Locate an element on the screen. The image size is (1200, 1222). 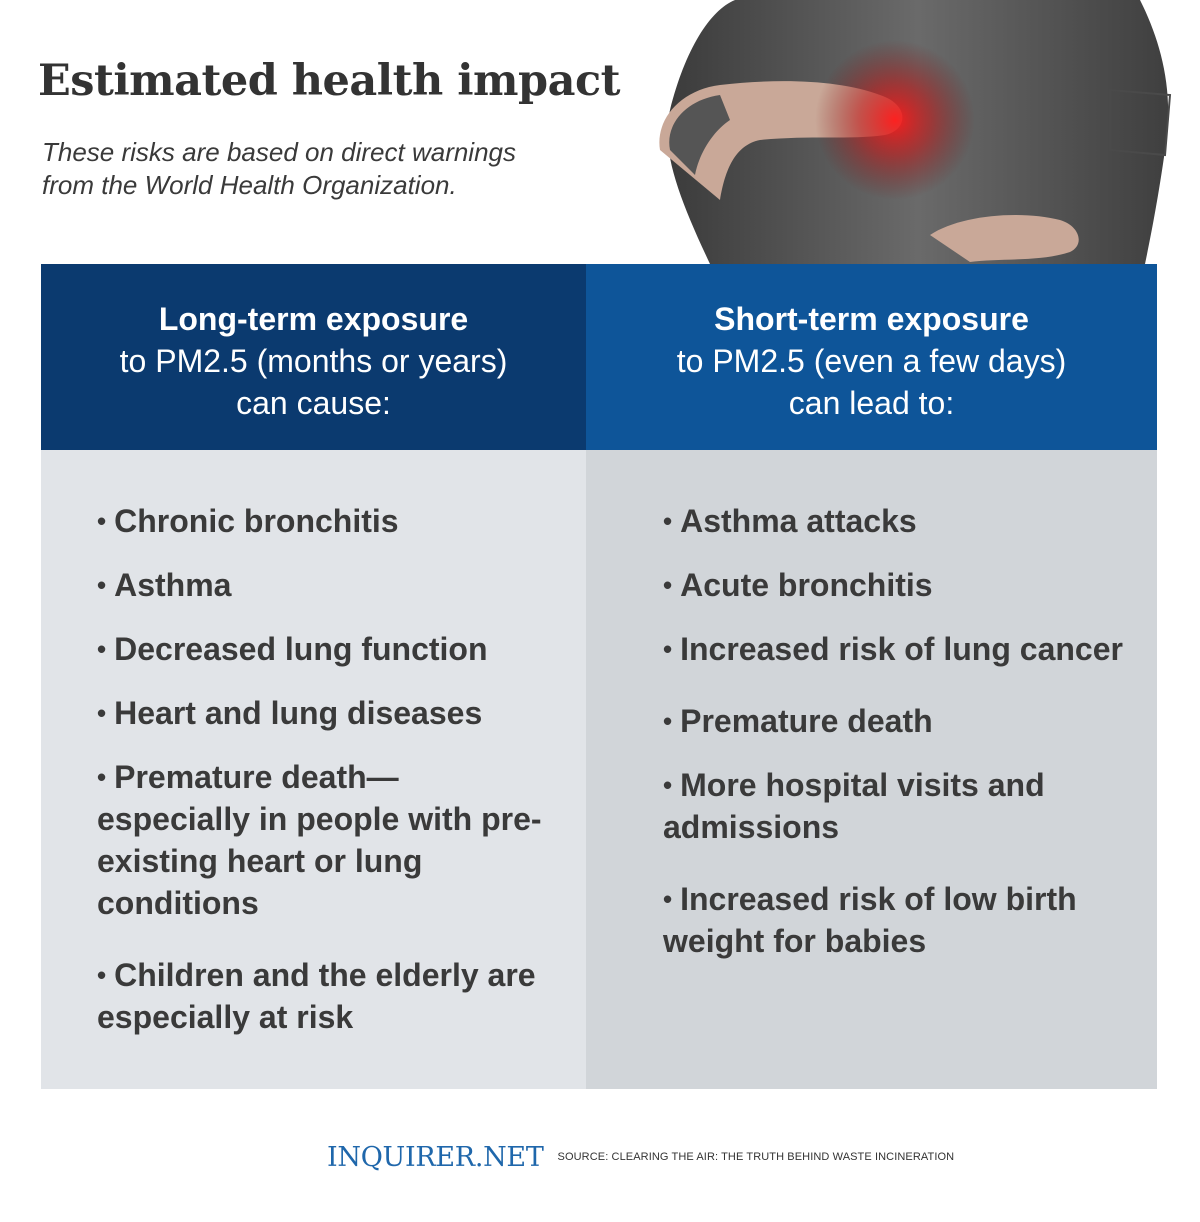
long-term-subheading-1: to PM2.5 (months or years) is located at coordinates (313, 361).